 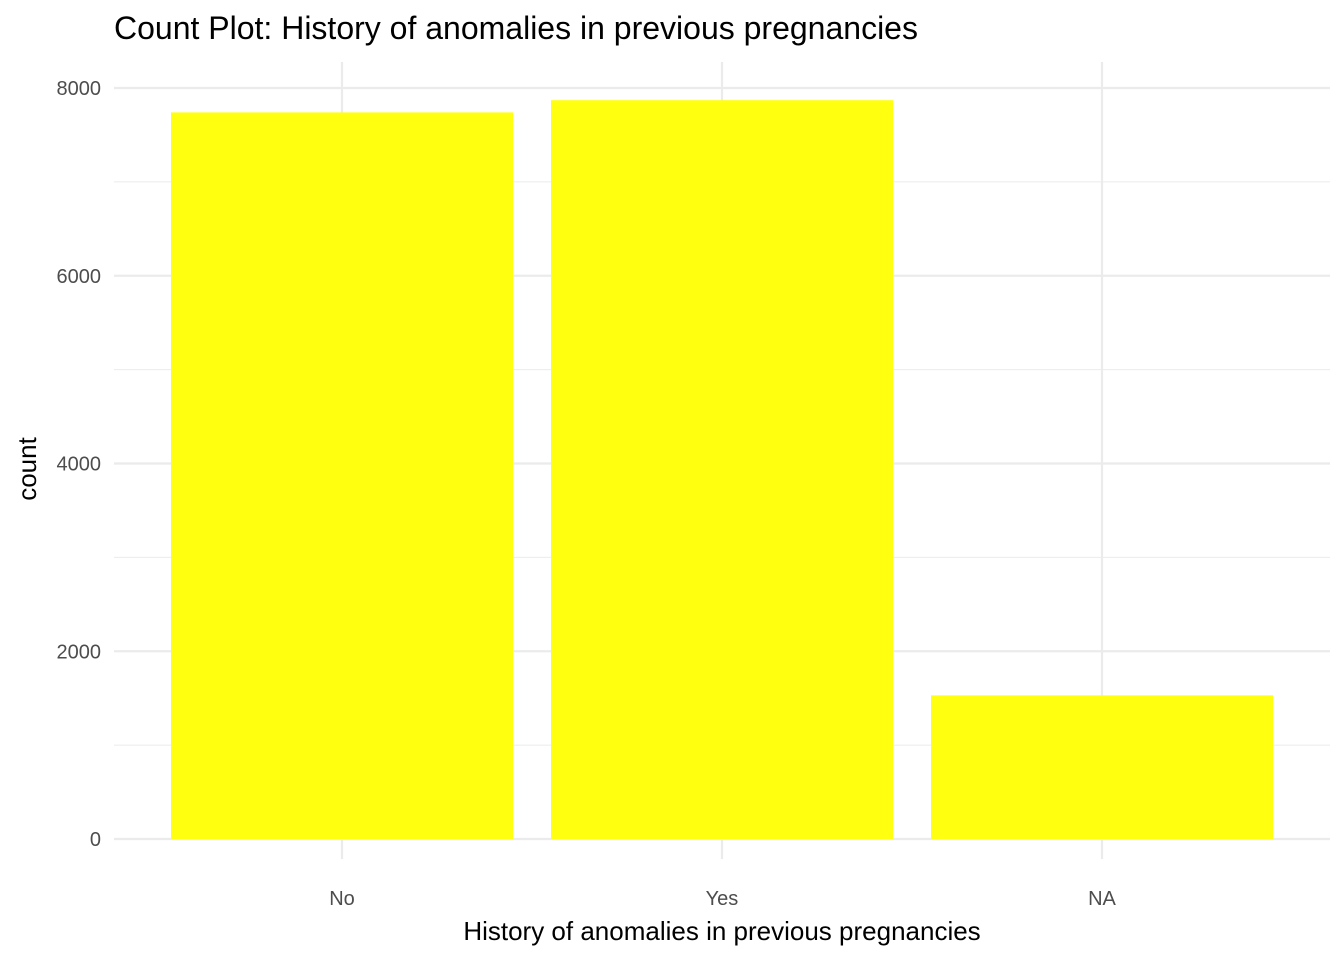 What do you see at coordinates (27, 468) in the screenshot?
I see `y-axis-title: count` at bounding box center [27, 468].